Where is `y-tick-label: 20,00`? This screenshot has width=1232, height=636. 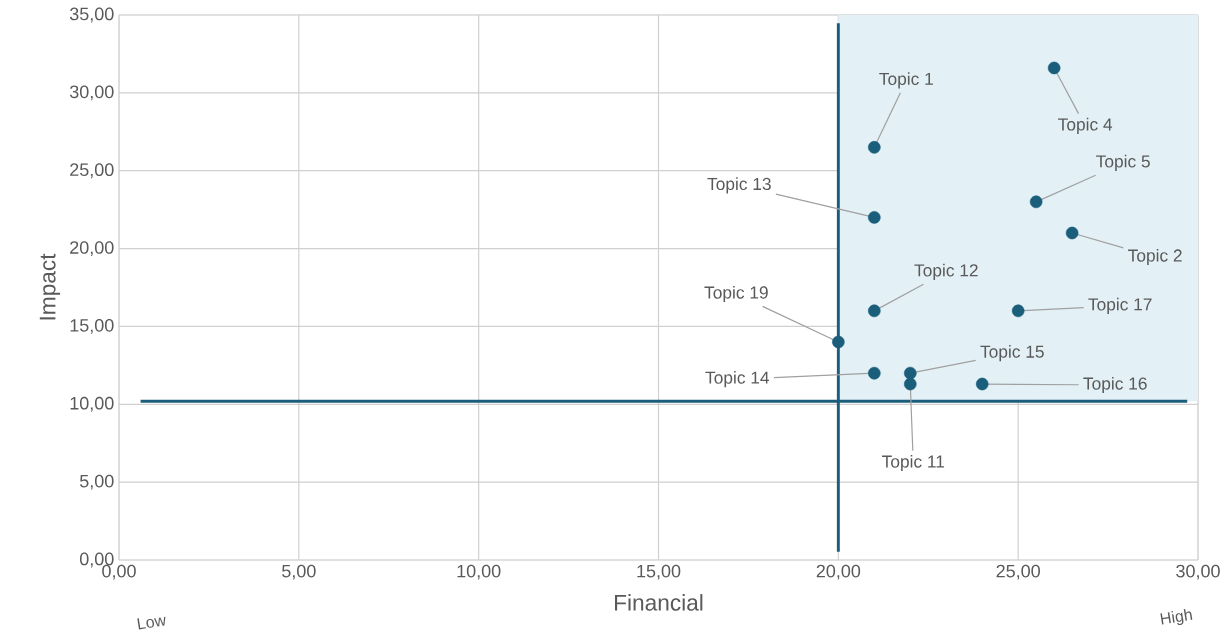
y-tick-label: 20,00 is located at coordinates (92, 249).